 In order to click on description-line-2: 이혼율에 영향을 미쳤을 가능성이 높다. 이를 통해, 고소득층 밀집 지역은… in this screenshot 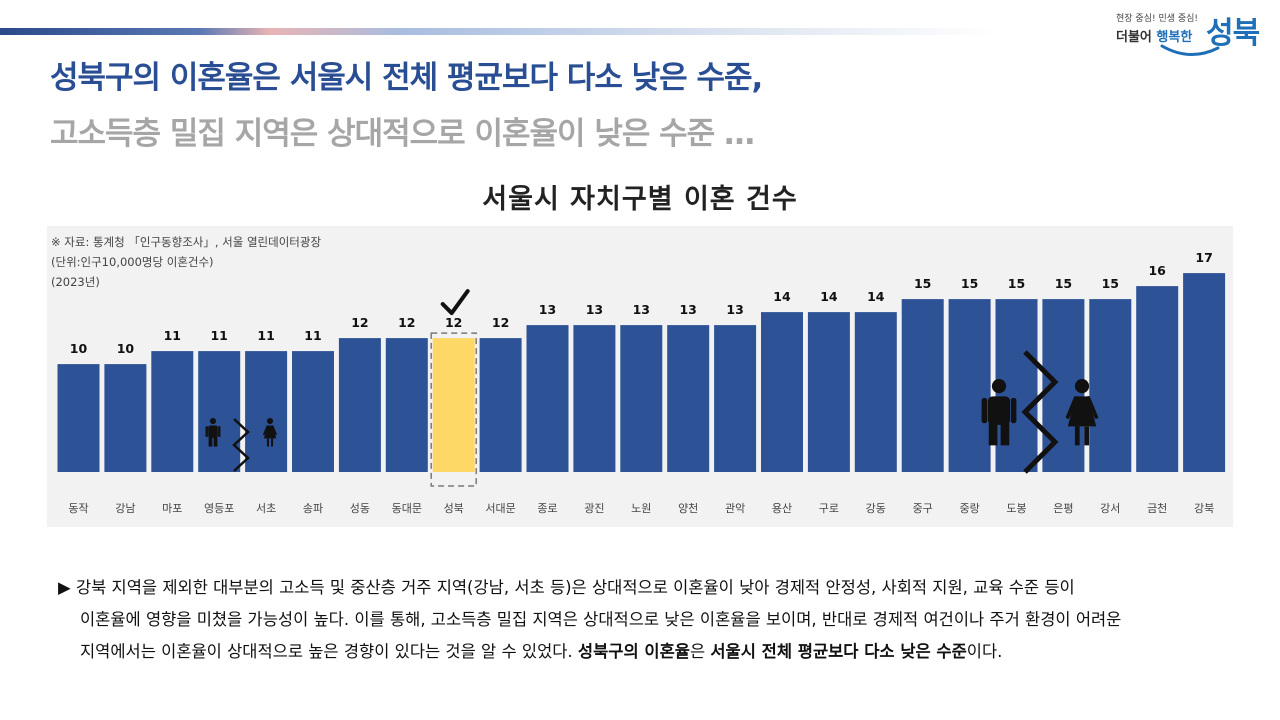, I will do `click(601, 619)`.